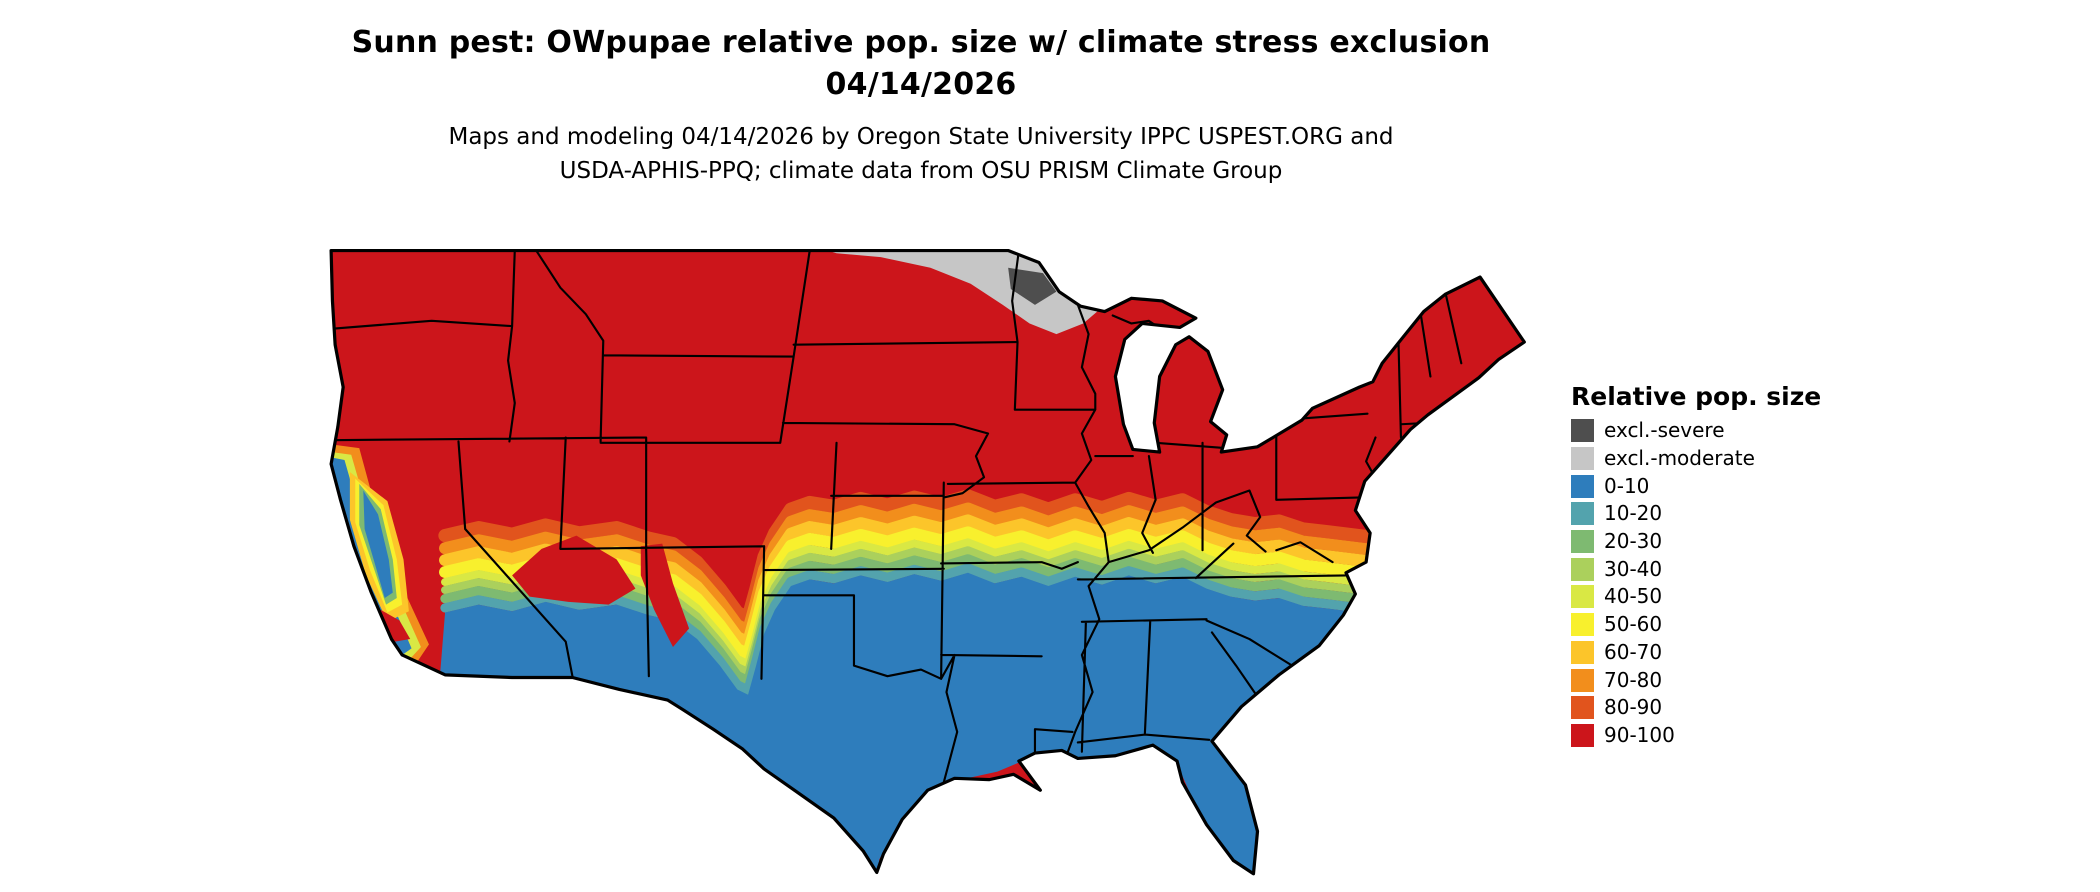 The width and height of the screenshot is (2100, 892). What do you see at coordinates (665, 595) in the screenshot?
I see `map-nm-mountain-patch` at bounding box center [665, 595].